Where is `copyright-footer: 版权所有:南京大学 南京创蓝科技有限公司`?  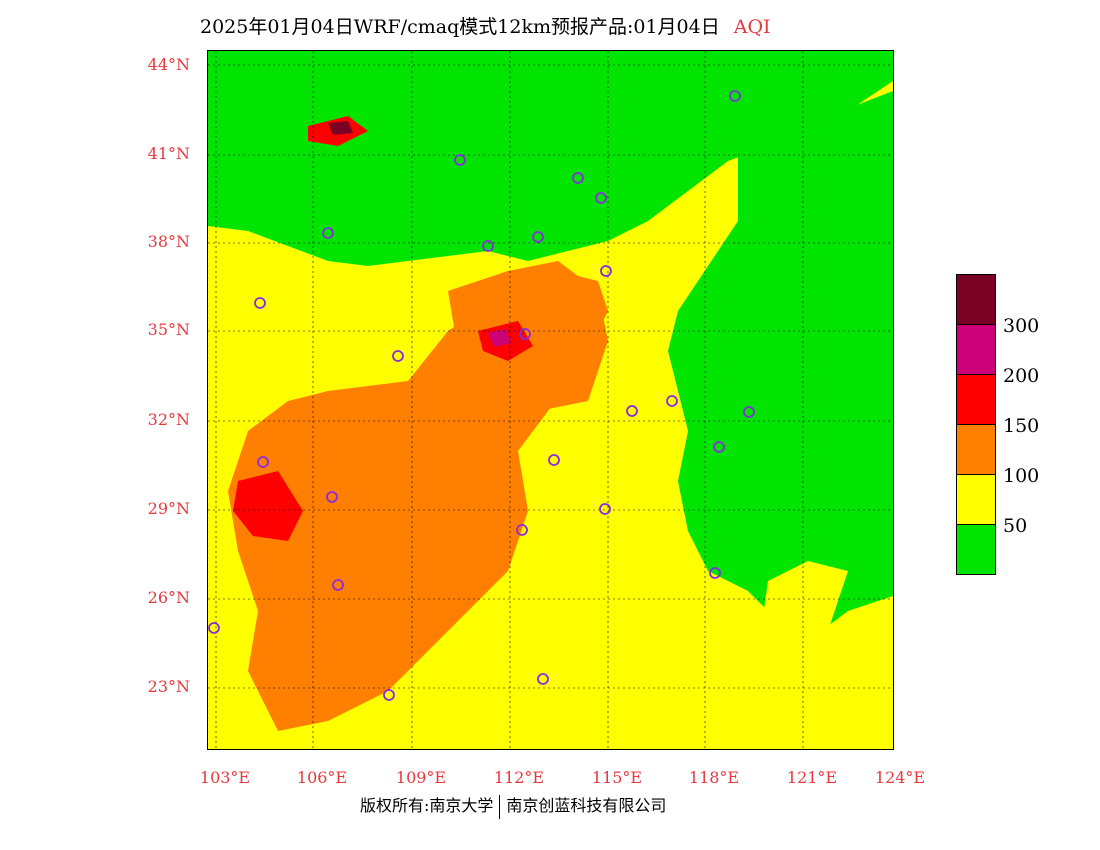
copyright-footer: 版权所有:南京大学 南京创蓝科技有限公司 is located at coordinates (513, 805).